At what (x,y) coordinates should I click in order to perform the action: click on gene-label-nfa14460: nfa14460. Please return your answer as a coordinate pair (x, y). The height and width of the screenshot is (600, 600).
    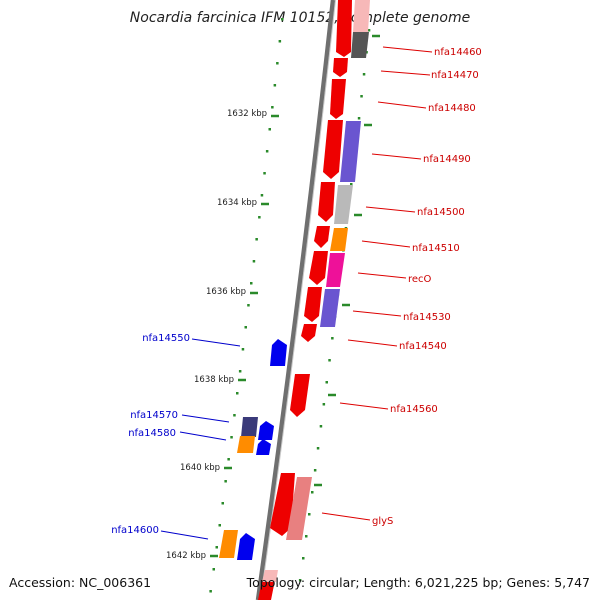
    Looking at the image, I should click on (458, 52).